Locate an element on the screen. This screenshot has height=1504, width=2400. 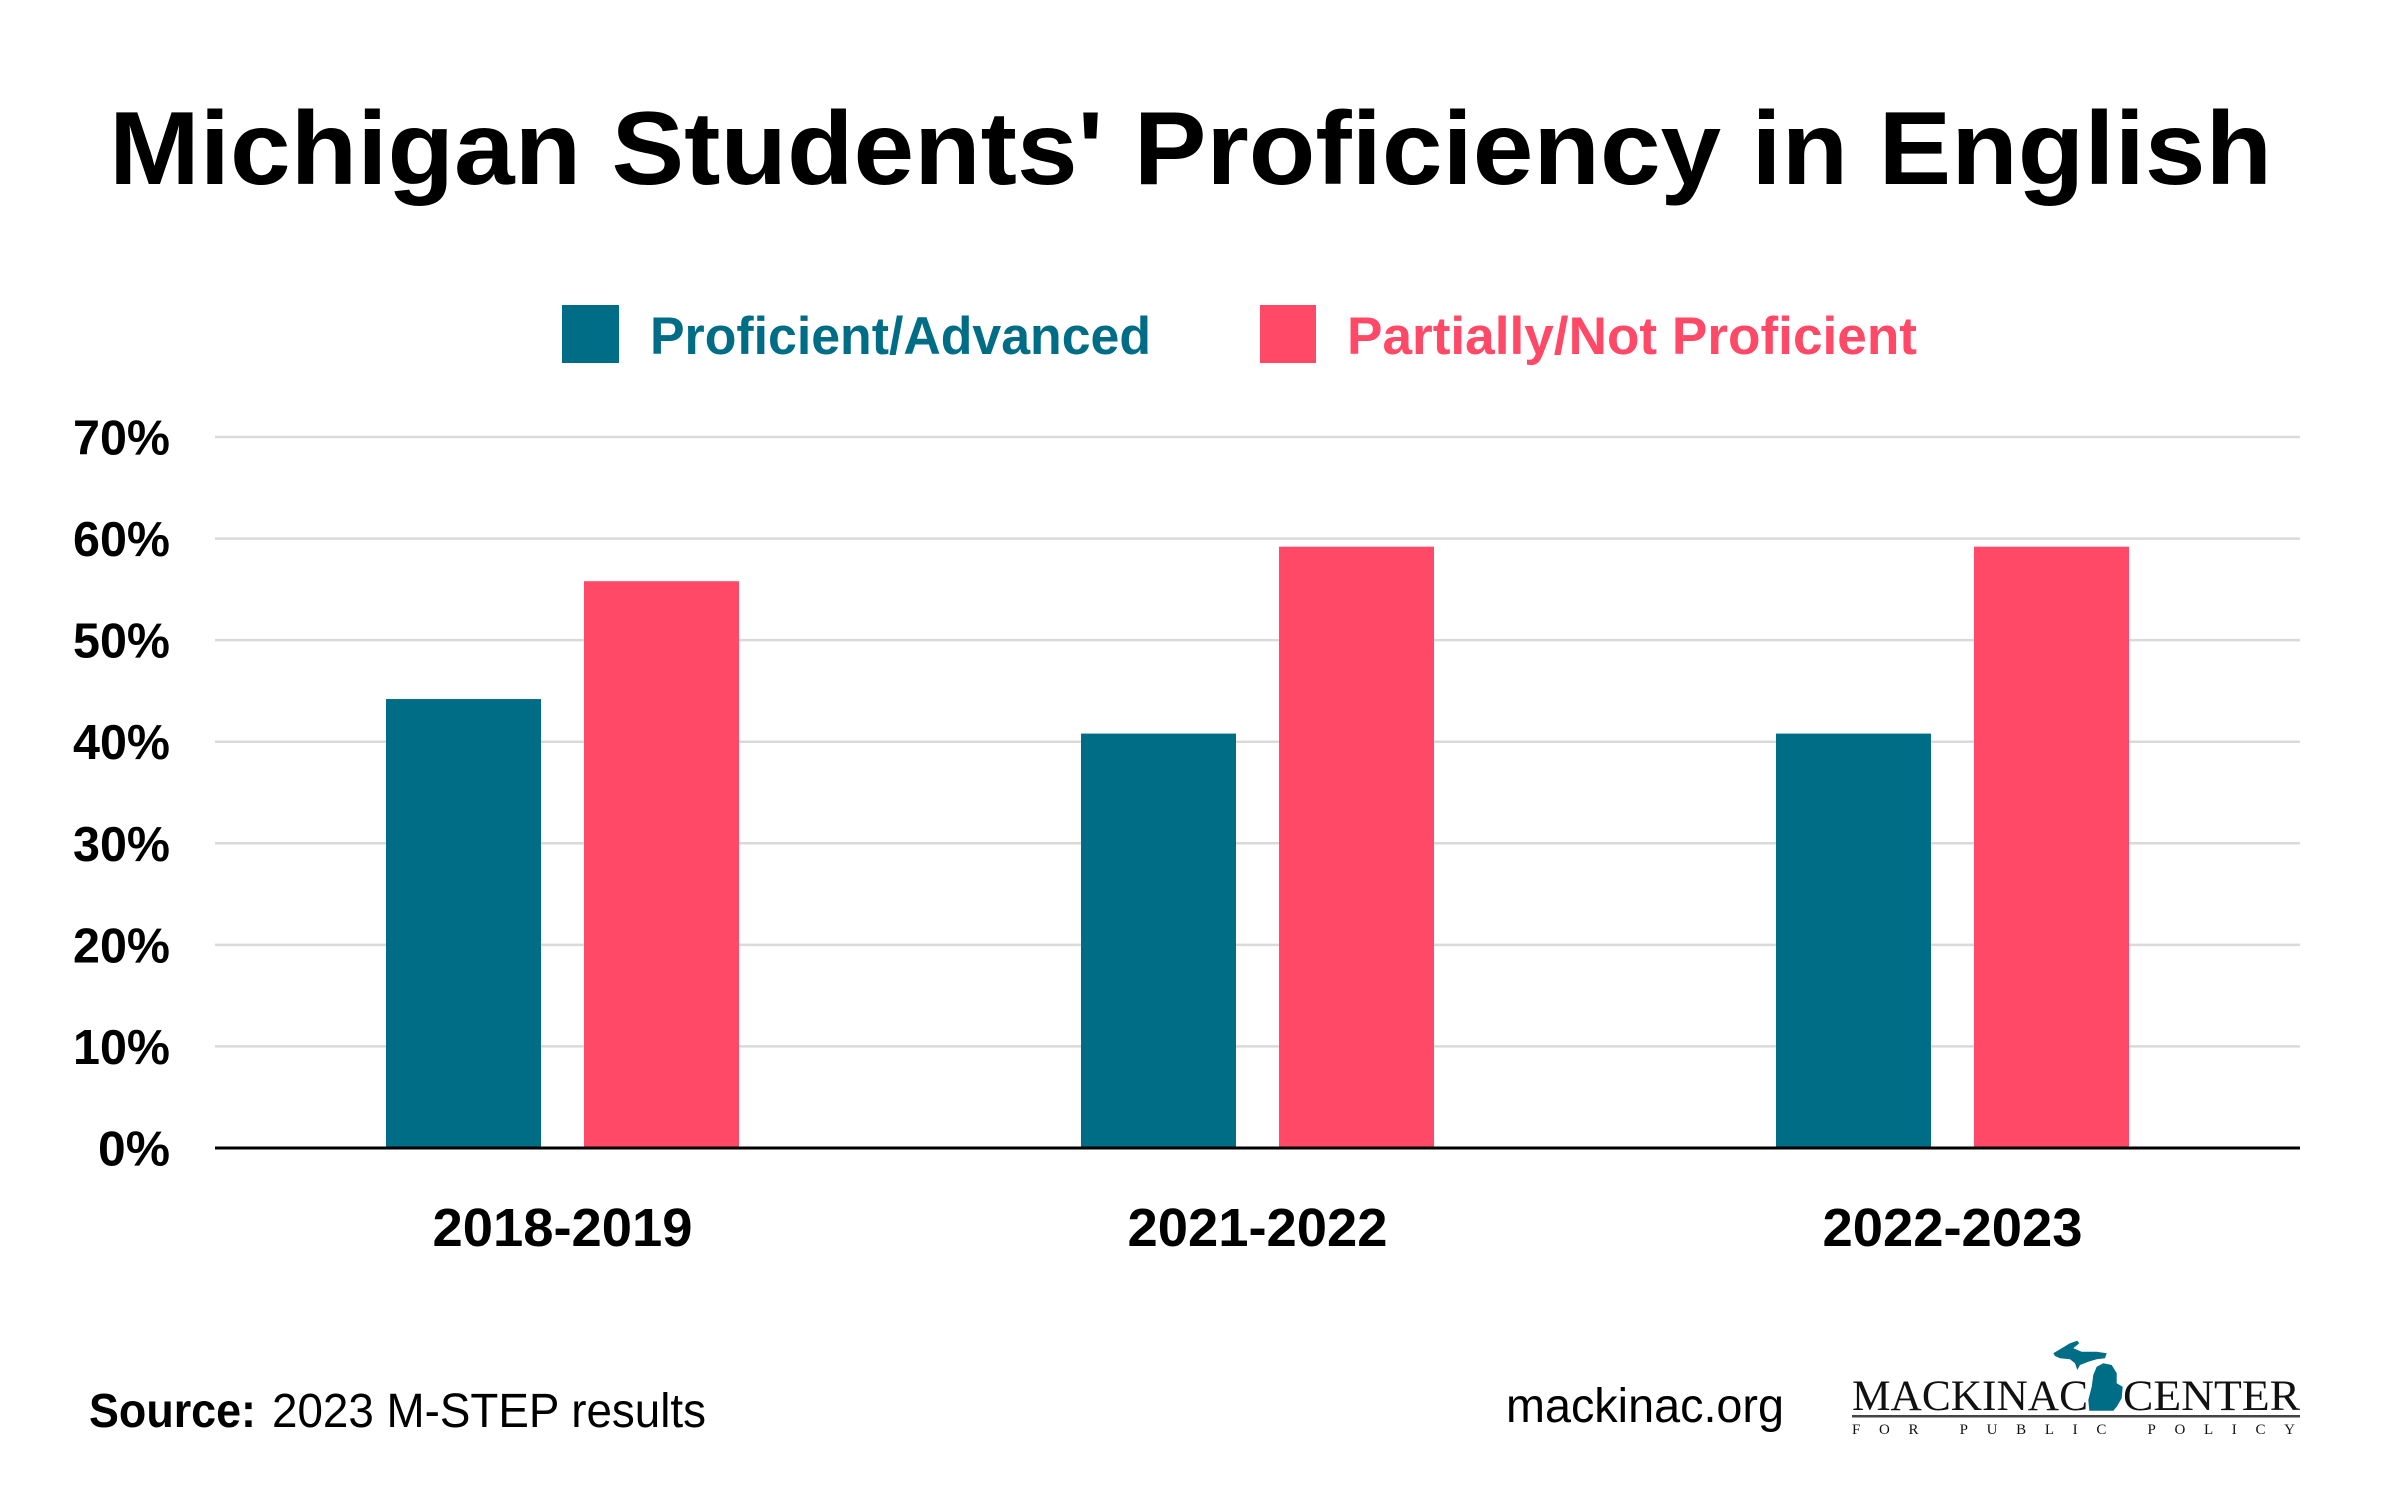
x-tick-label-2022-2023: 2022-2023 is located at coordinates (1953, 1228).